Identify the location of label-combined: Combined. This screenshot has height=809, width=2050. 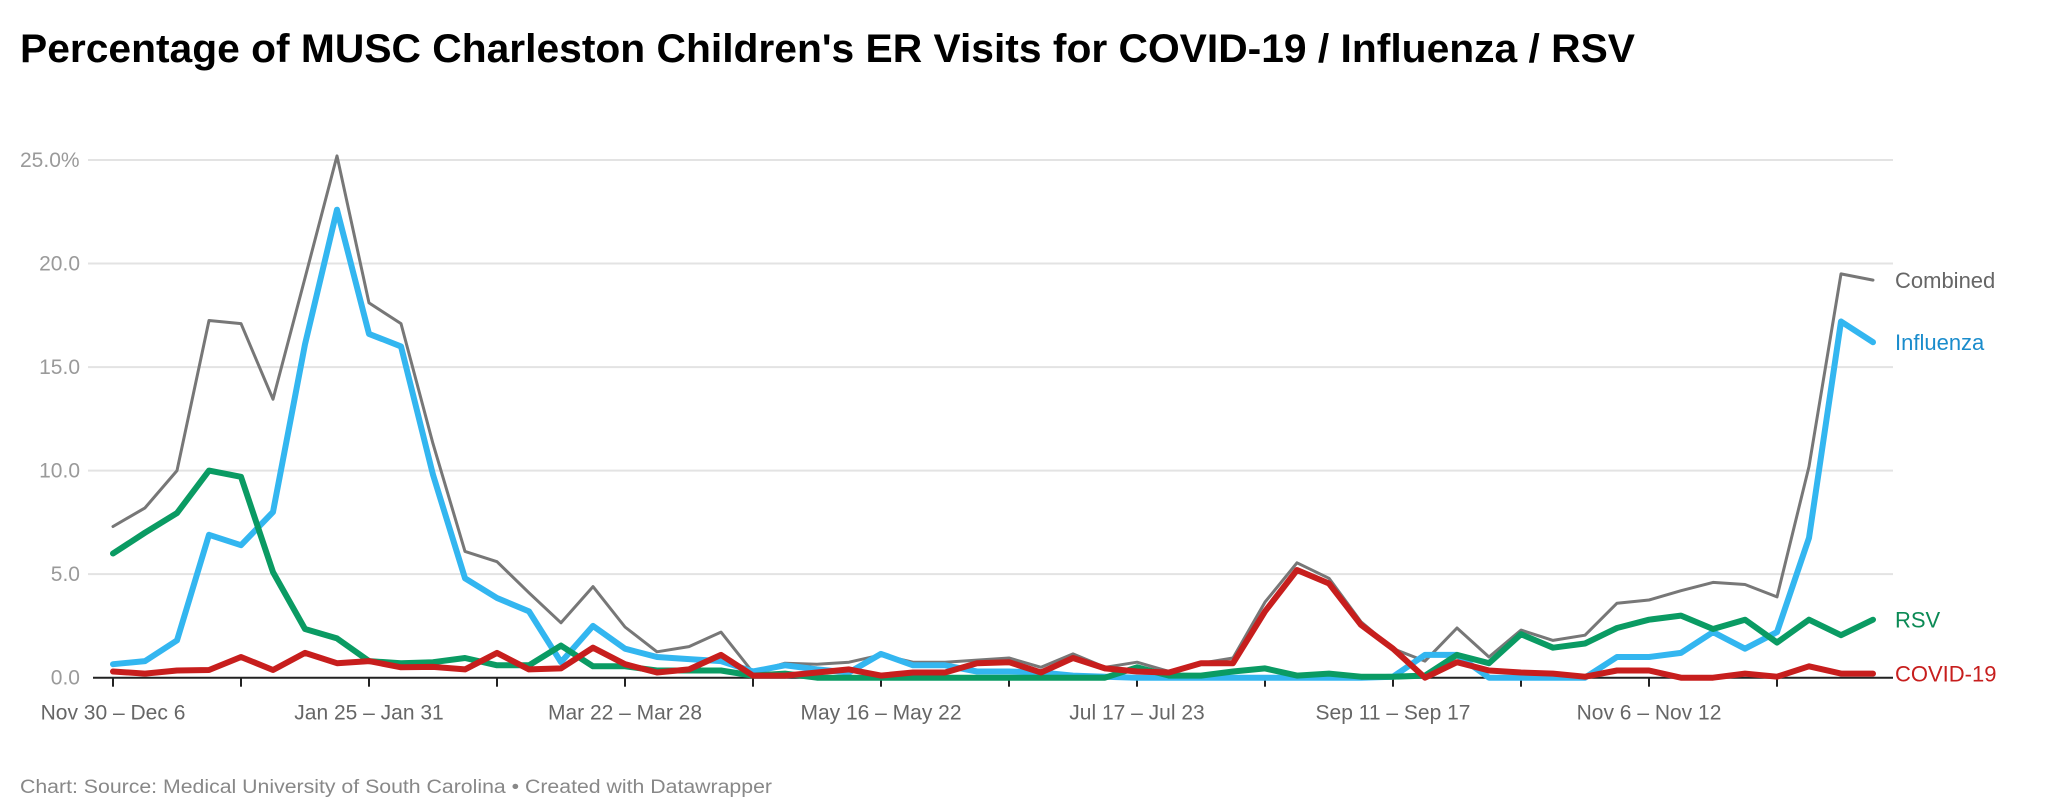
(1945, 280).